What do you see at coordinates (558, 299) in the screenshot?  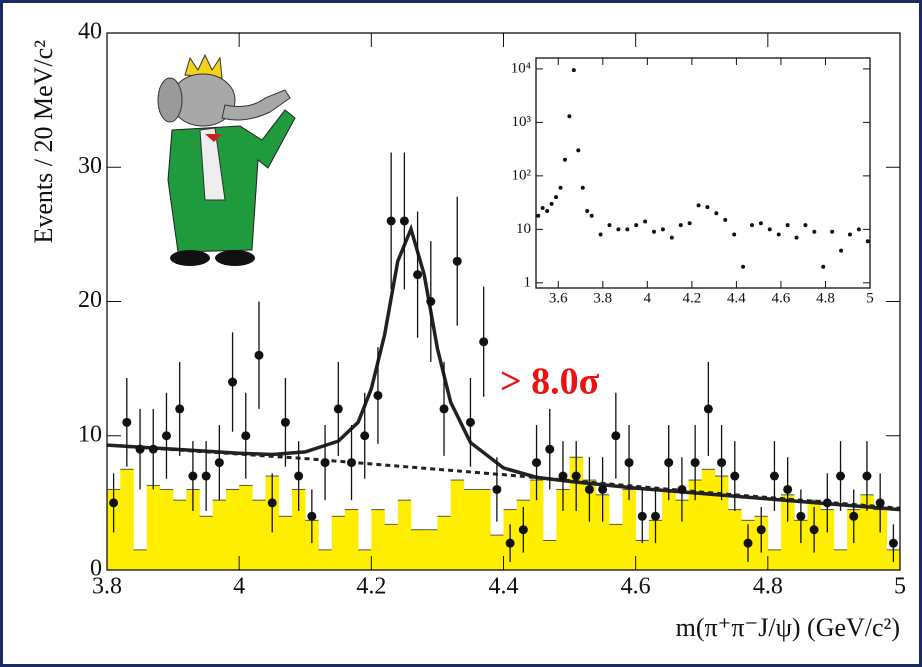 I see `x-tick-label: 3.6` at bounding box center [558, 299].